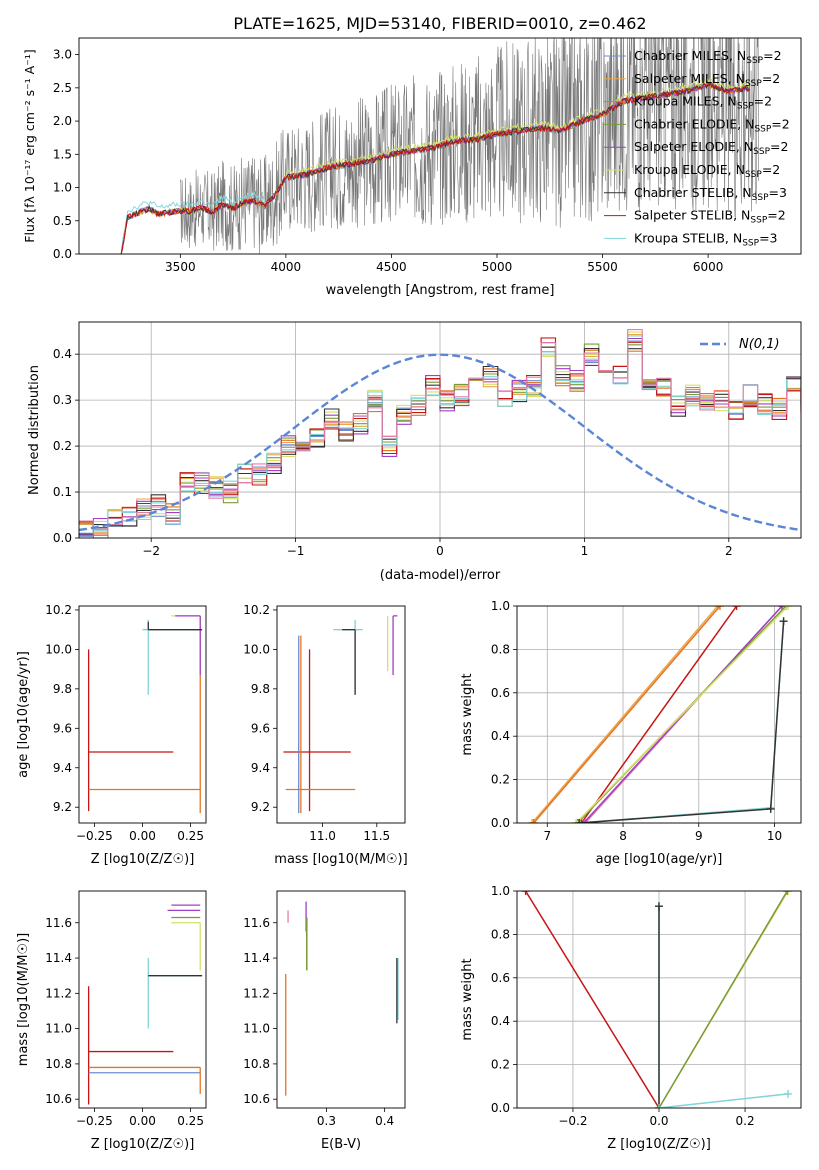 Image resolution: width=819 pixels, height=1170 pixels. I want to click on model-curve-salpeter_stelib, so click(435, 168).